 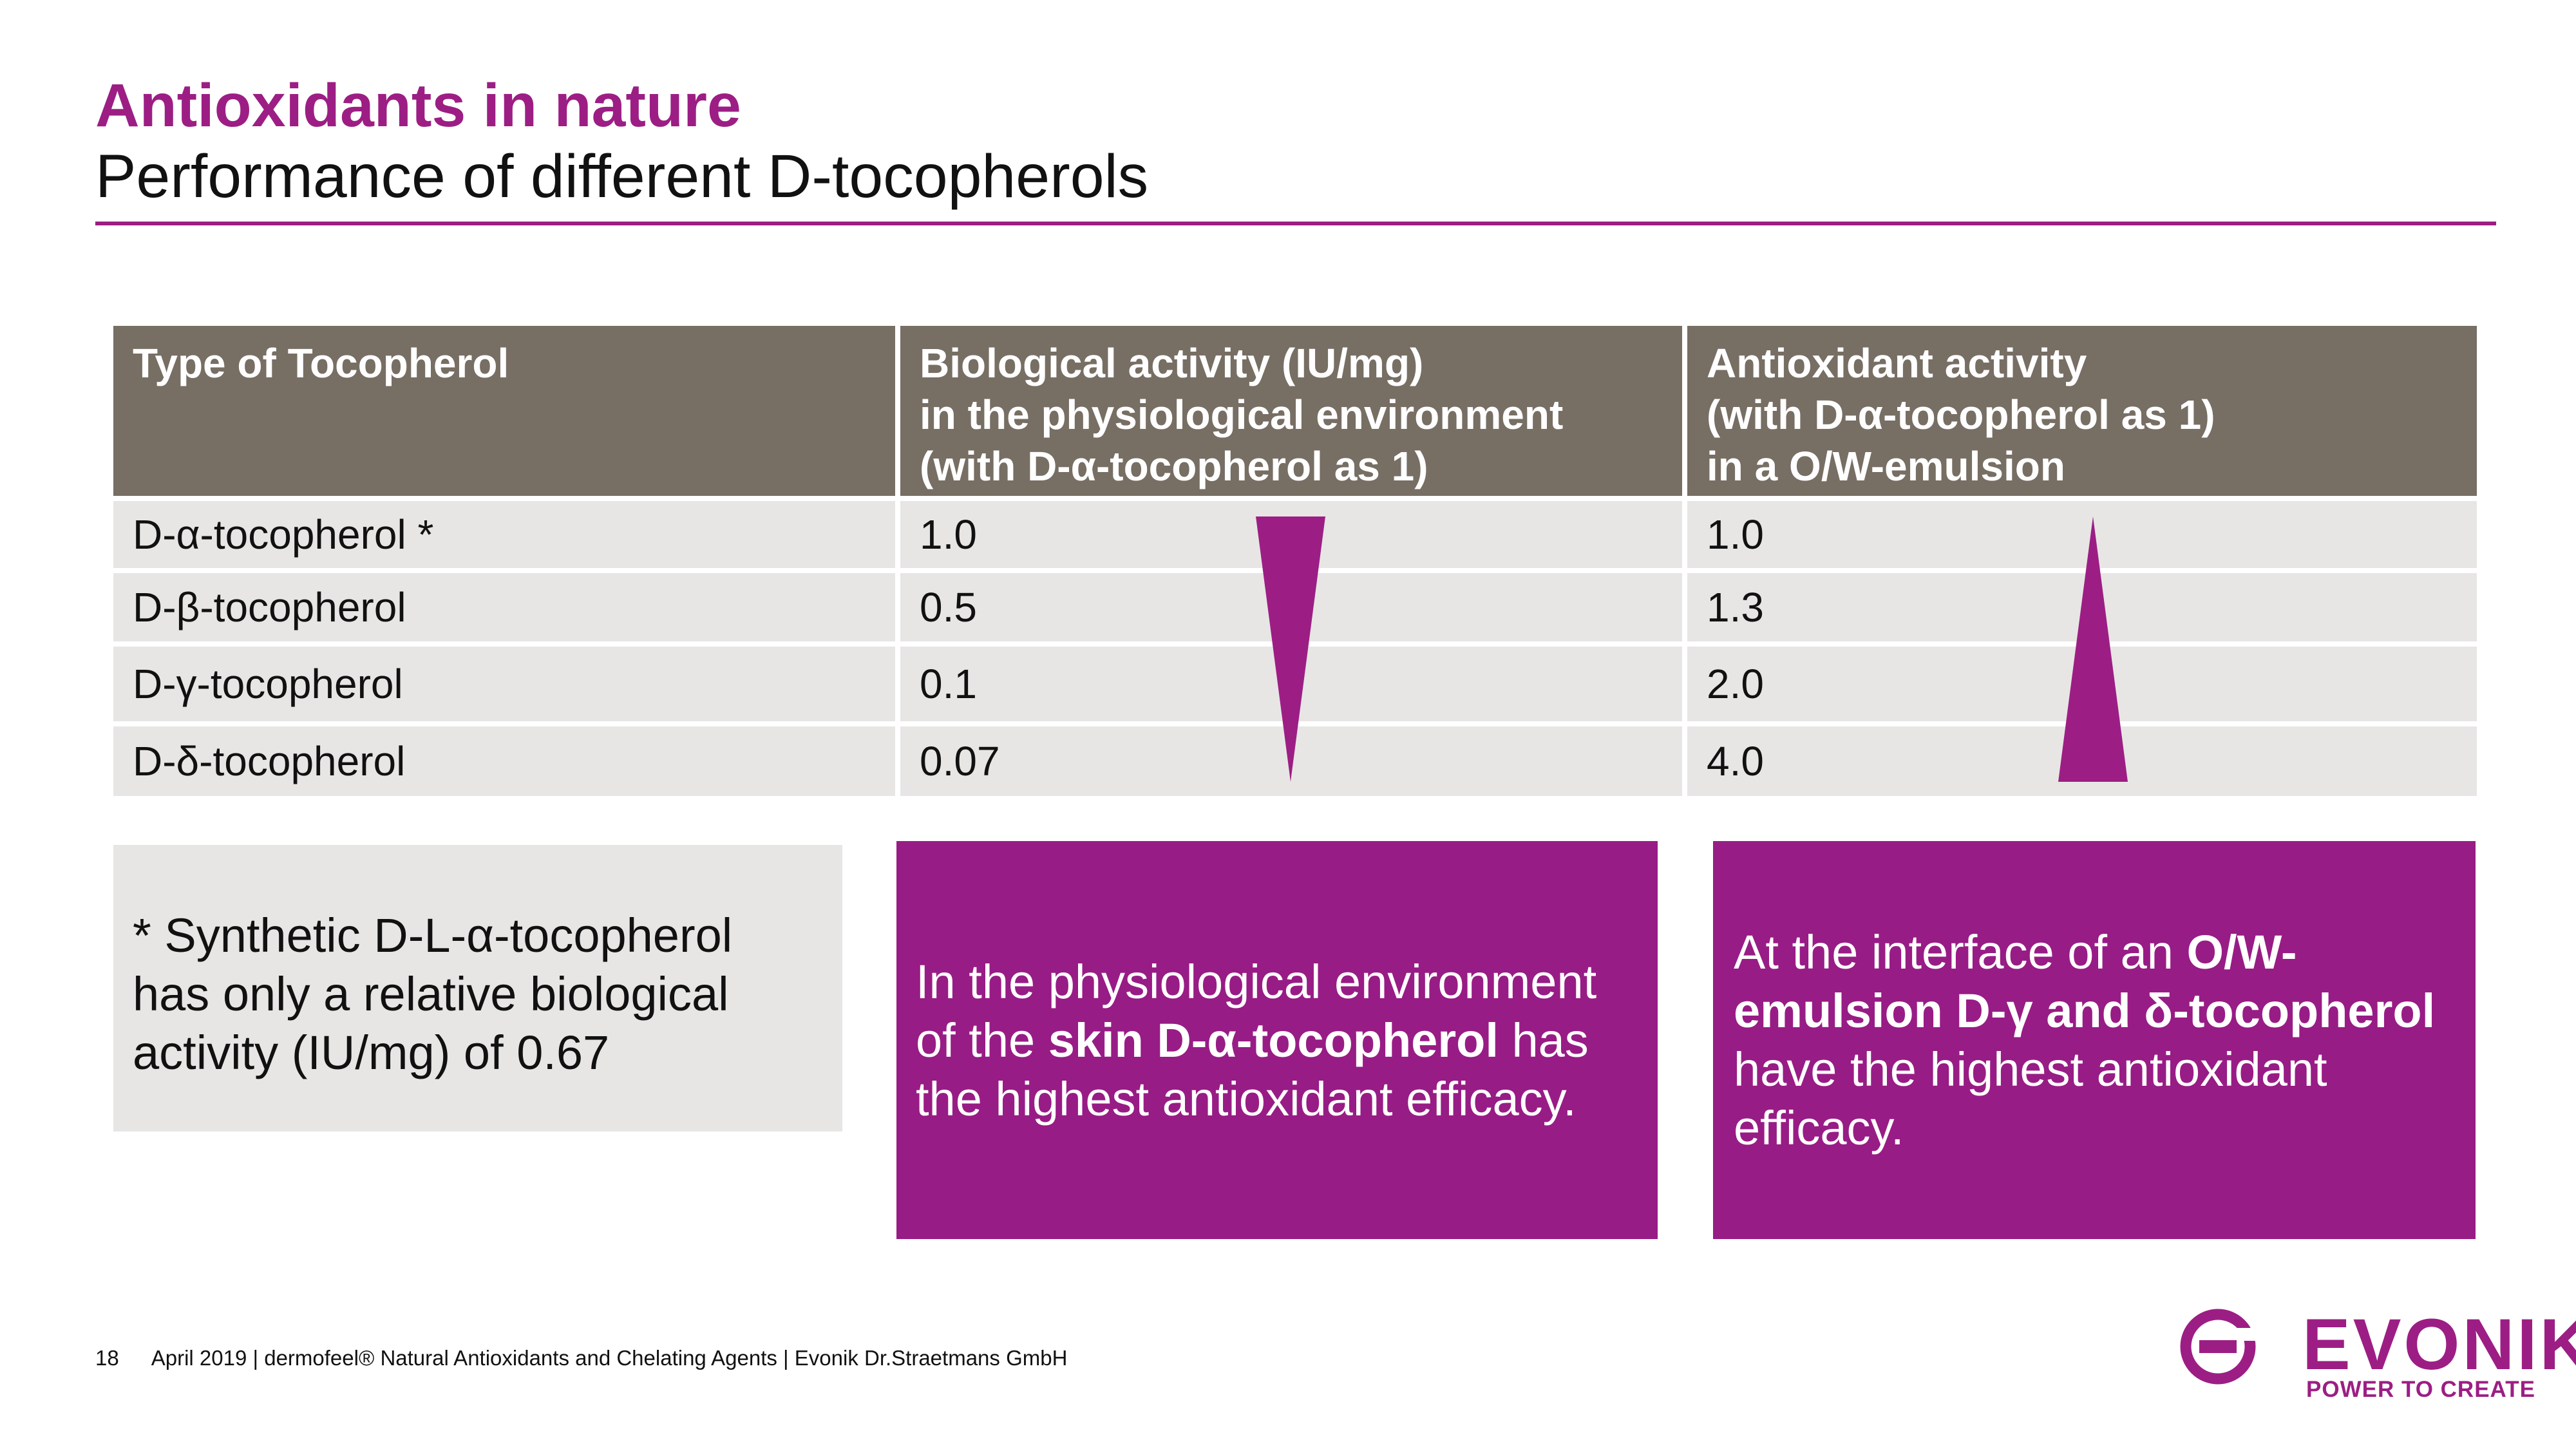 What do you see at coordinates (1290, 649) in the screenshot?
I see `decreasing-wedge-icon` at bounding box center [1290, 649].